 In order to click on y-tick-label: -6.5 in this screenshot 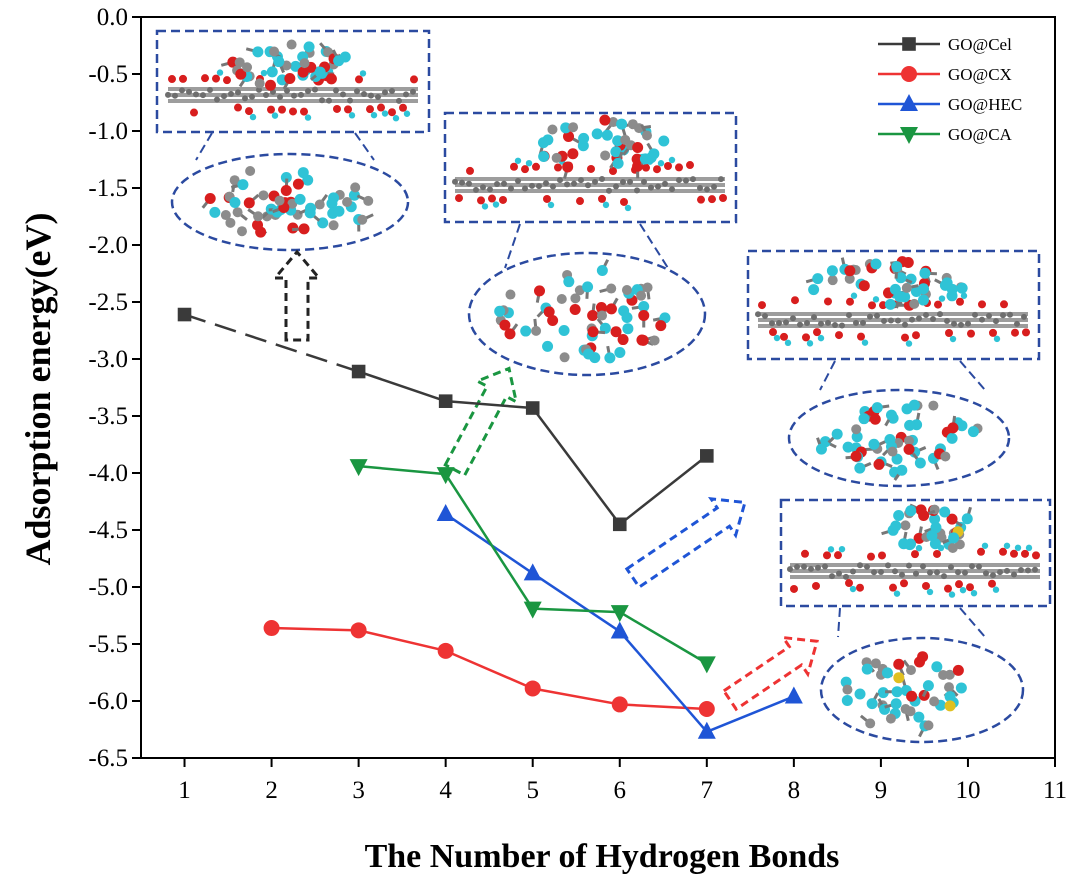, I will do `click(108, 758)`.